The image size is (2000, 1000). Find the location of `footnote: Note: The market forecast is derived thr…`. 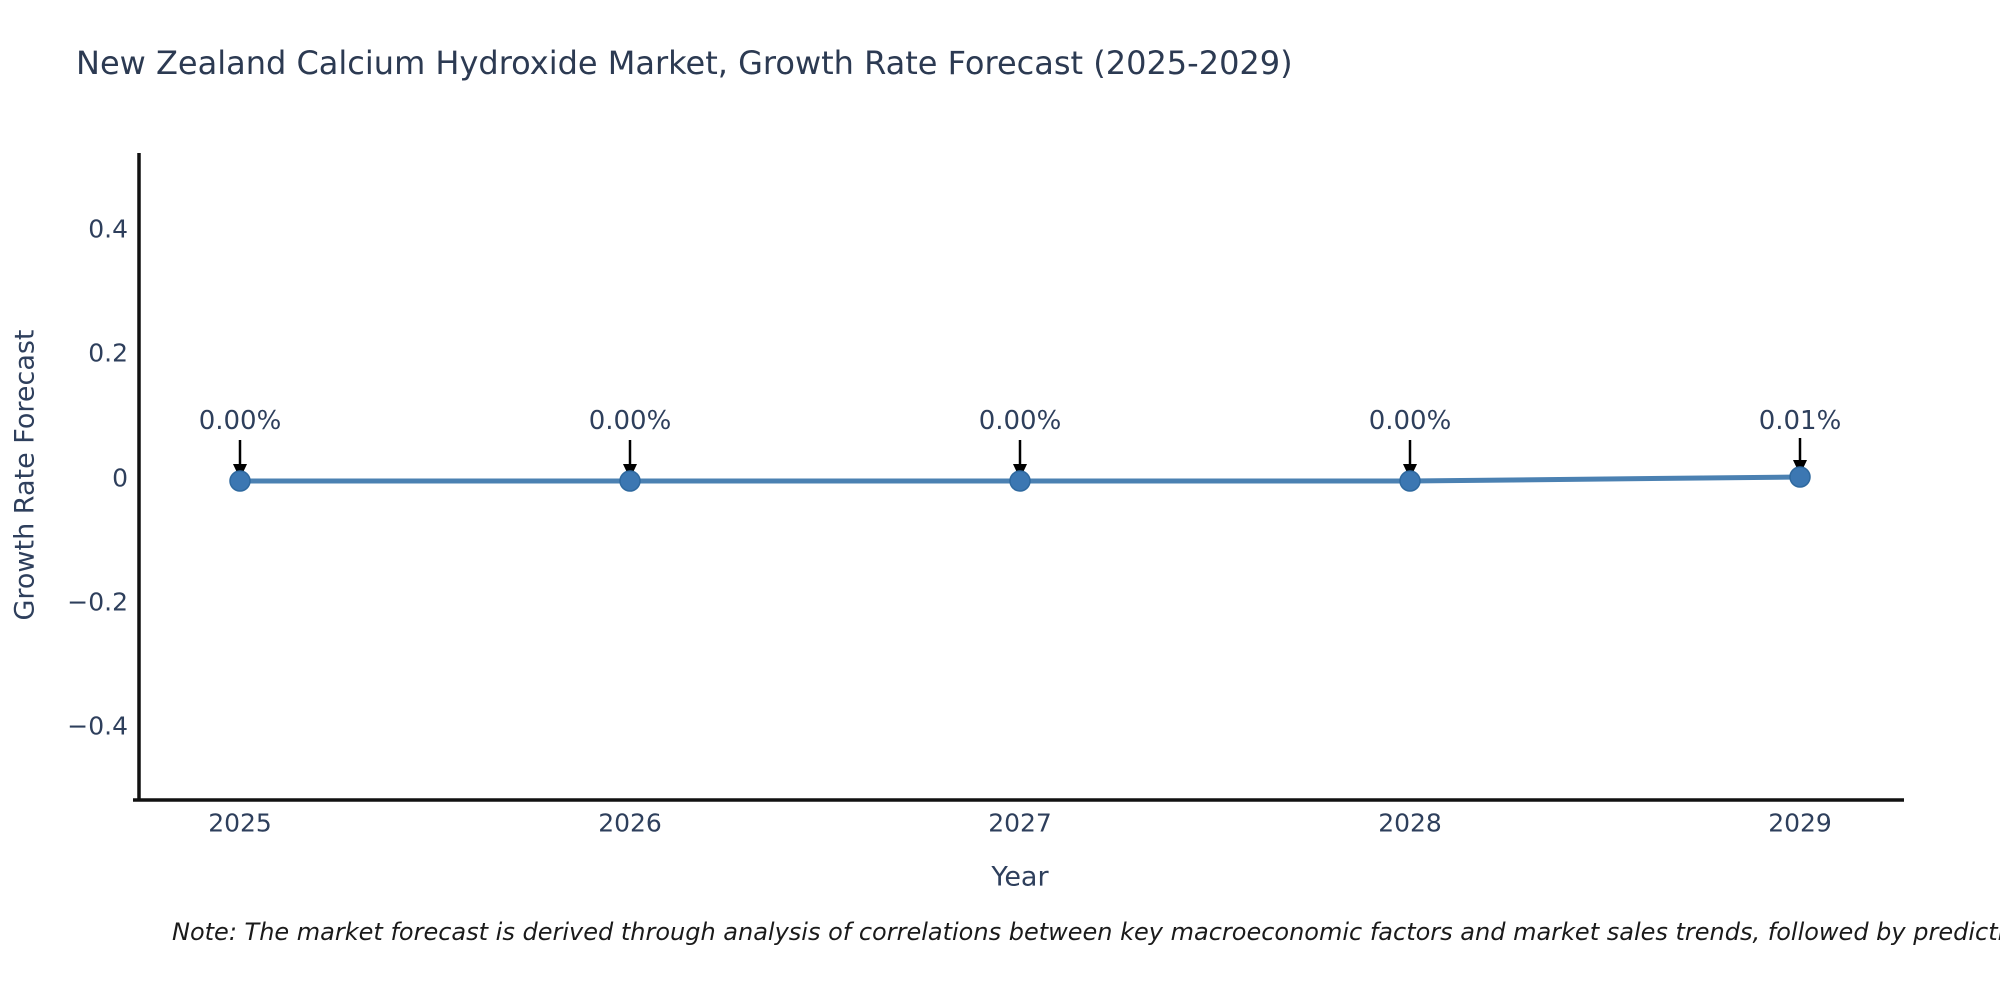

footnote: Note: The market forecast is derived thr… is located at coordinates (1086, 932).